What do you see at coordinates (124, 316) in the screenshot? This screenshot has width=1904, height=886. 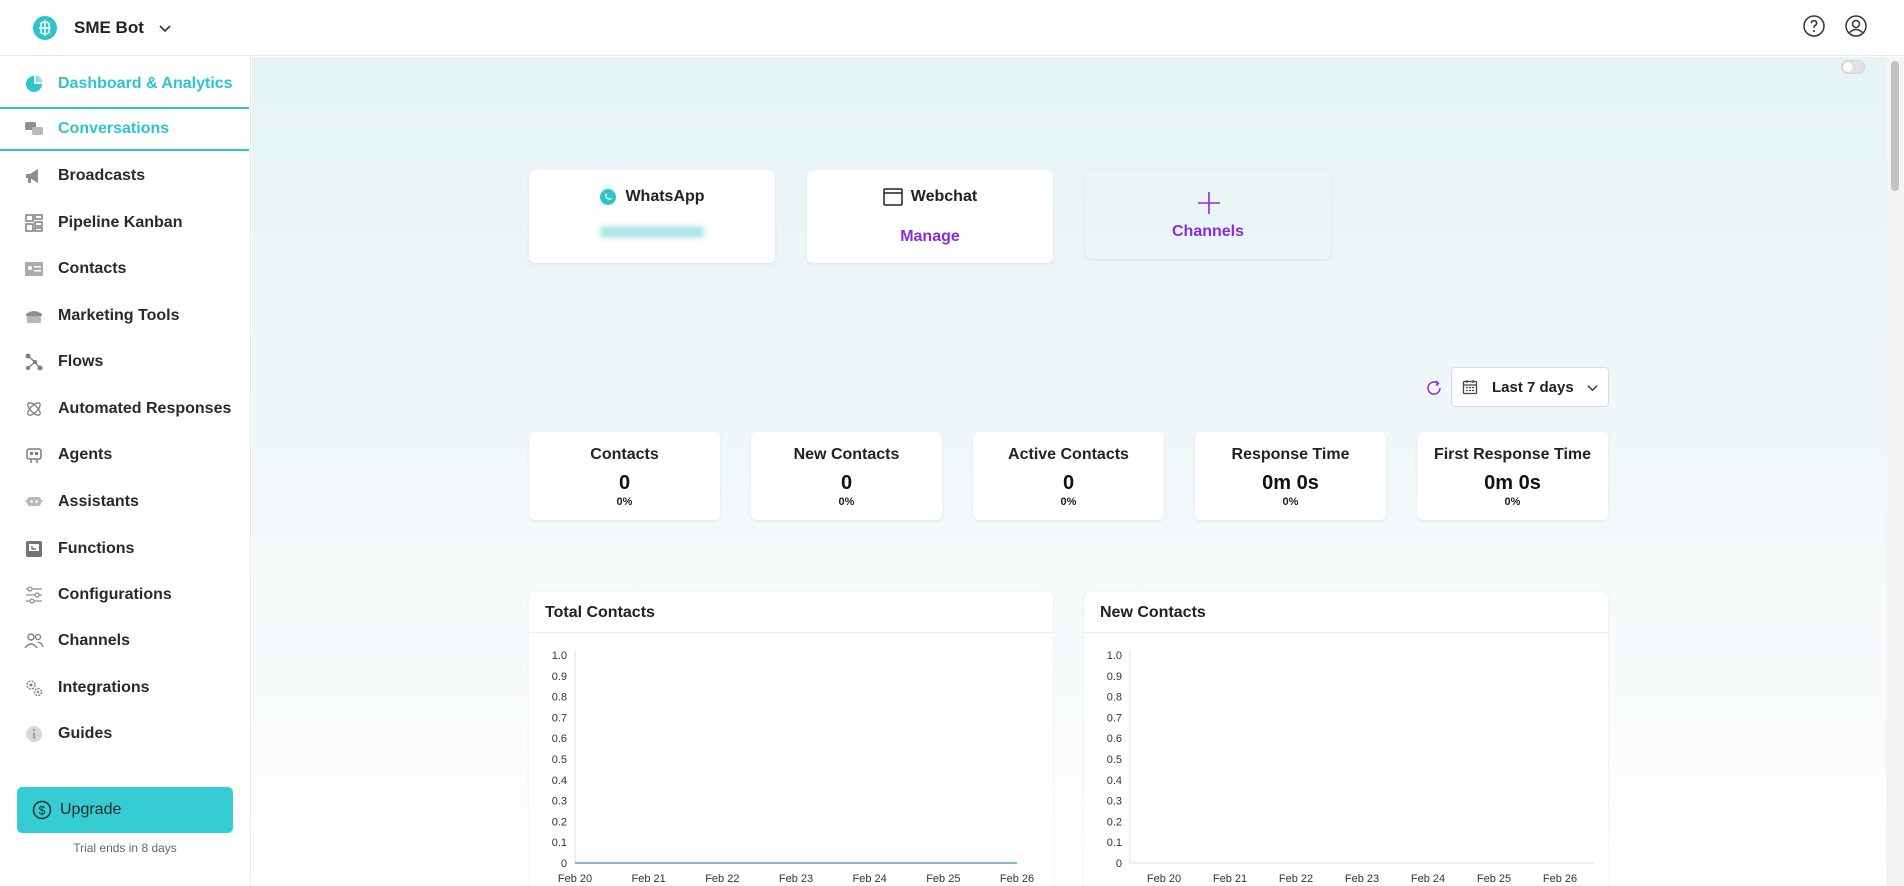 I see `sidebar-item-marketing-tools: Marketing Tools` at bounding box center [124, 316].